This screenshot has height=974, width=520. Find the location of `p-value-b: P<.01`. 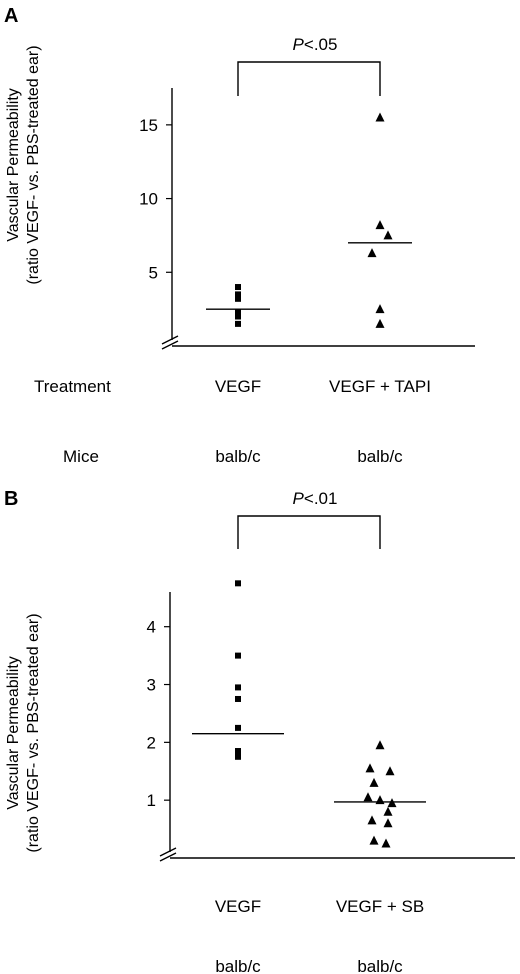

p-value-b: P<.01 is located at coordinates (315, 498).